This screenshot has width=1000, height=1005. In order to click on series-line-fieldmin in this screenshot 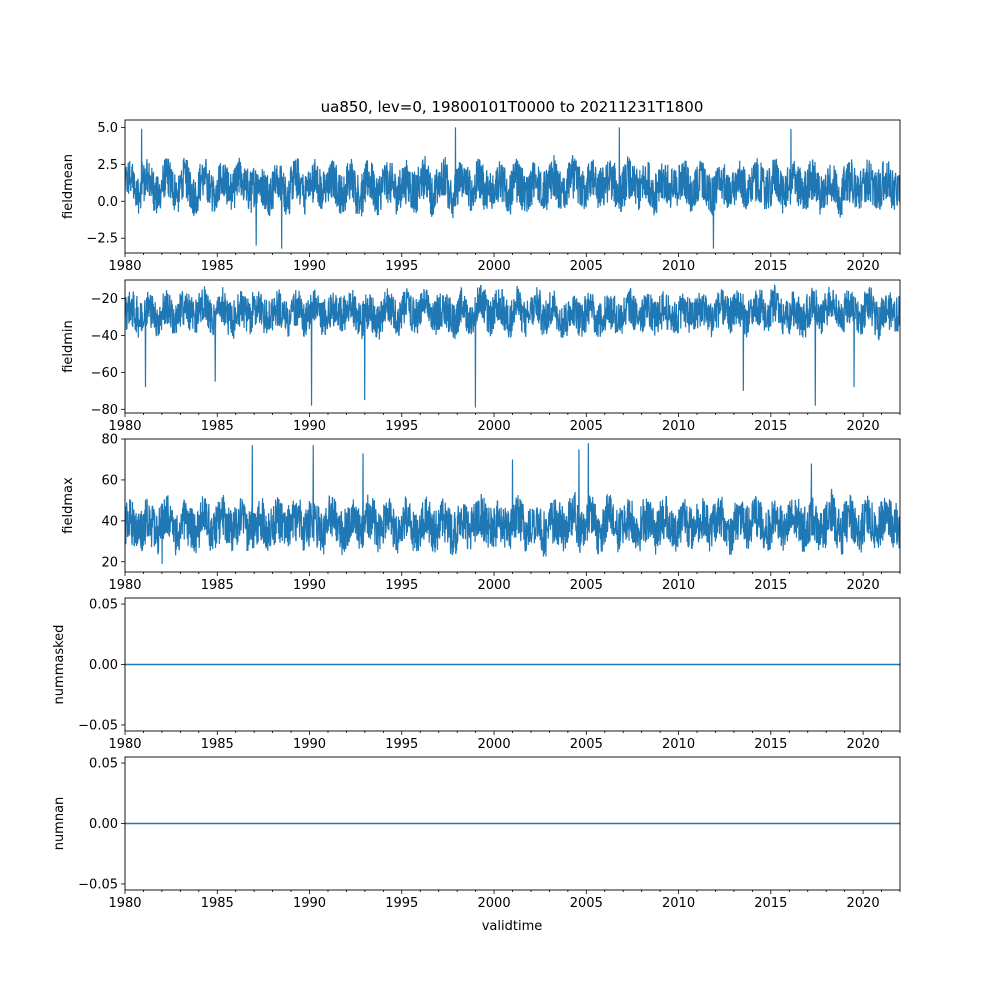, I will do `click(512, 345)`.